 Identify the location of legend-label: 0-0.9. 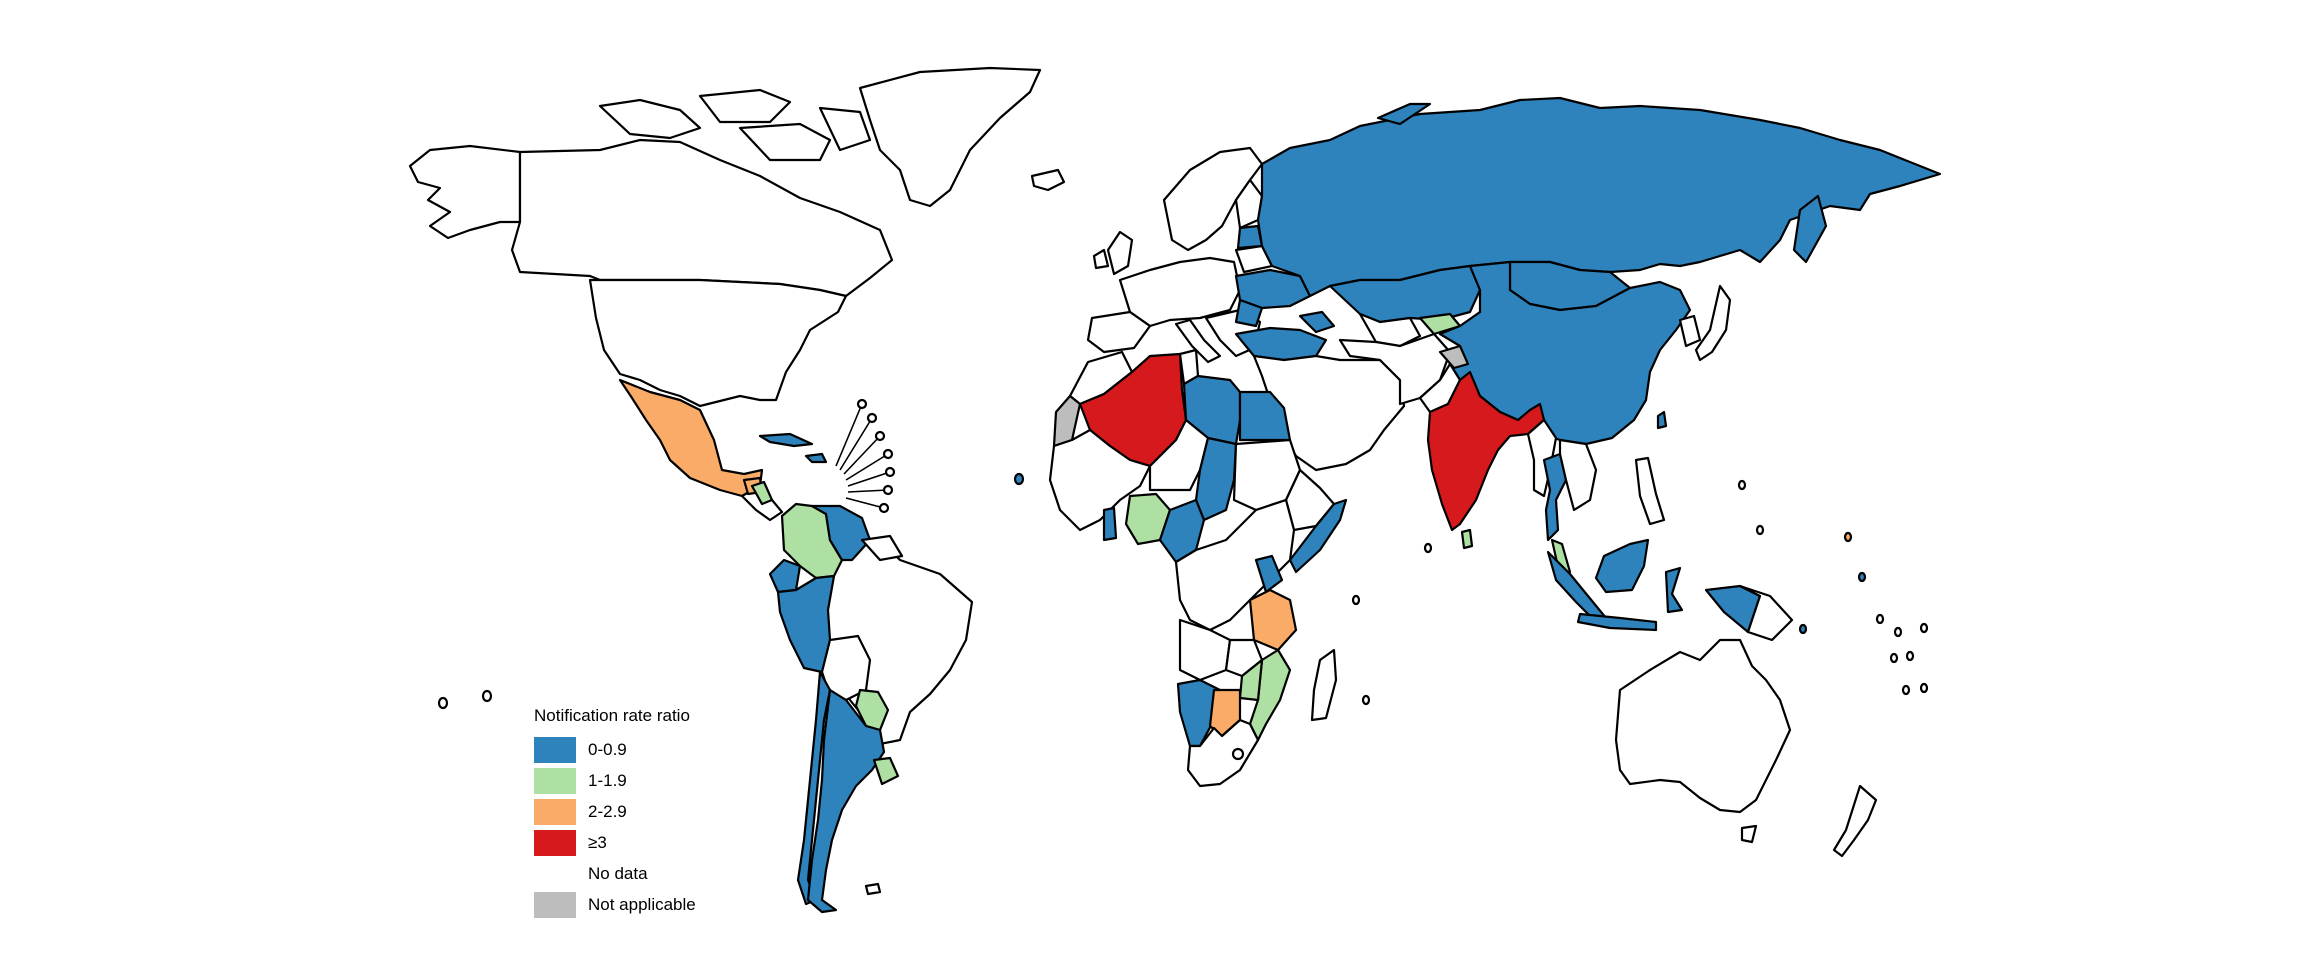
(607, 749).